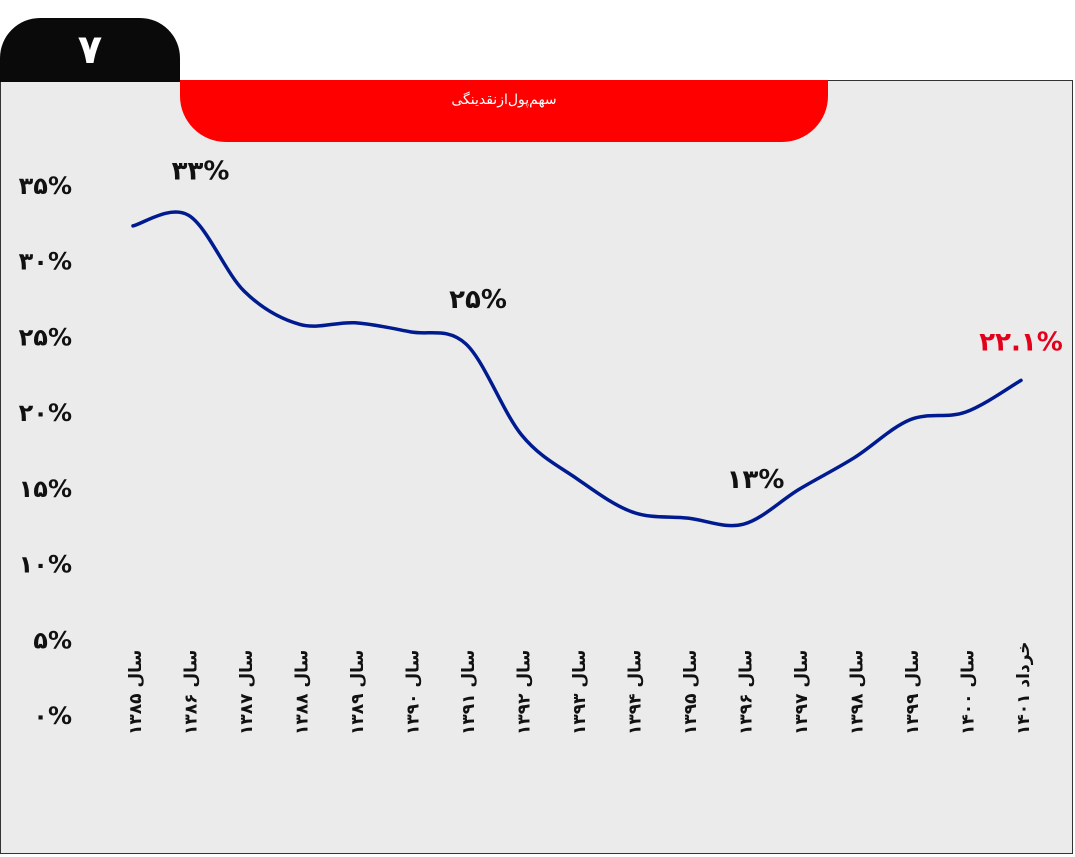  What do you see at coordinates (1021, 342) in the screenshot?
I see `highlight-data-label: ۲۲.۱%` at bounding box center [1021, 342].